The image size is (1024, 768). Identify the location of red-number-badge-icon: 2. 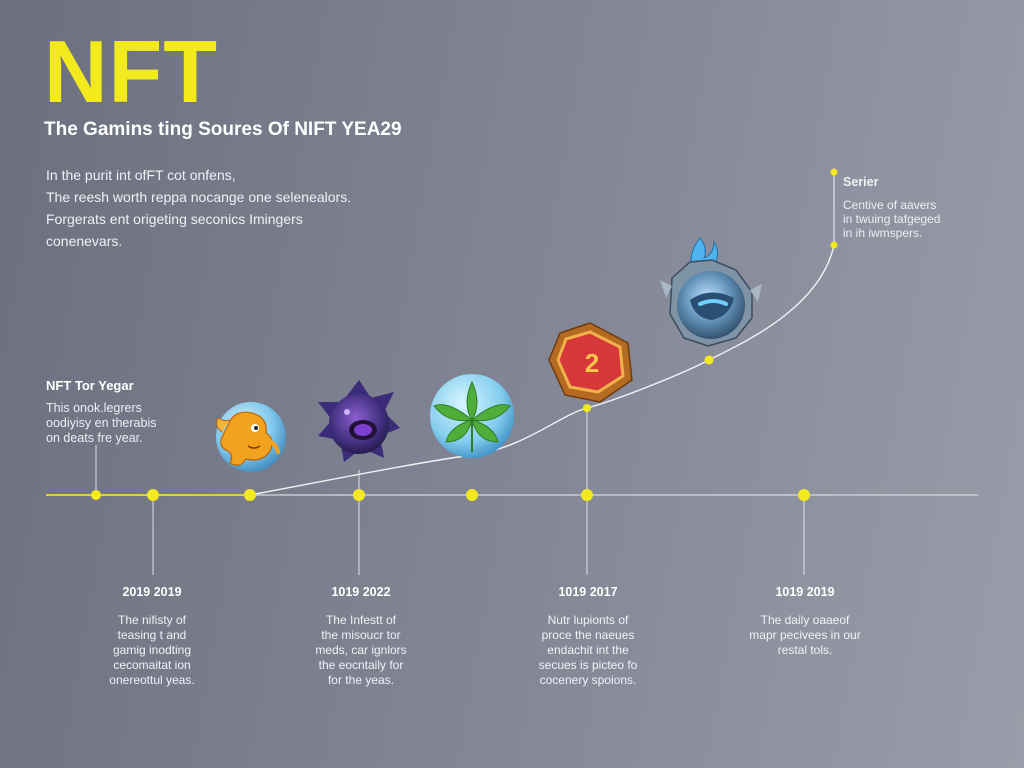
(590, 362).